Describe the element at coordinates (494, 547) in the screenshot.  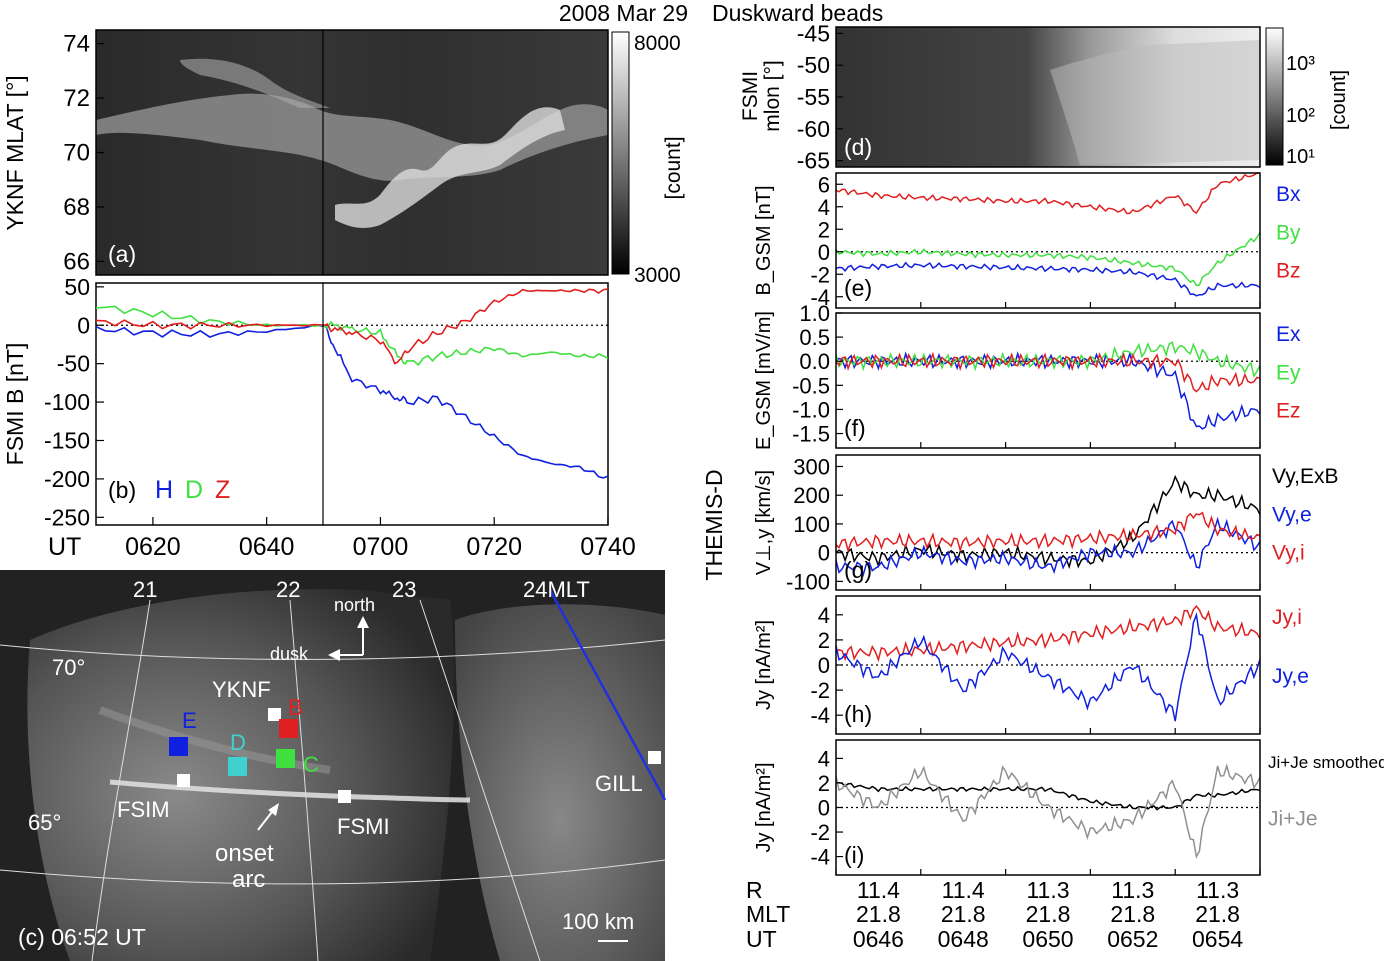
I see `panel-b-xtick-label: 0720` at that location.